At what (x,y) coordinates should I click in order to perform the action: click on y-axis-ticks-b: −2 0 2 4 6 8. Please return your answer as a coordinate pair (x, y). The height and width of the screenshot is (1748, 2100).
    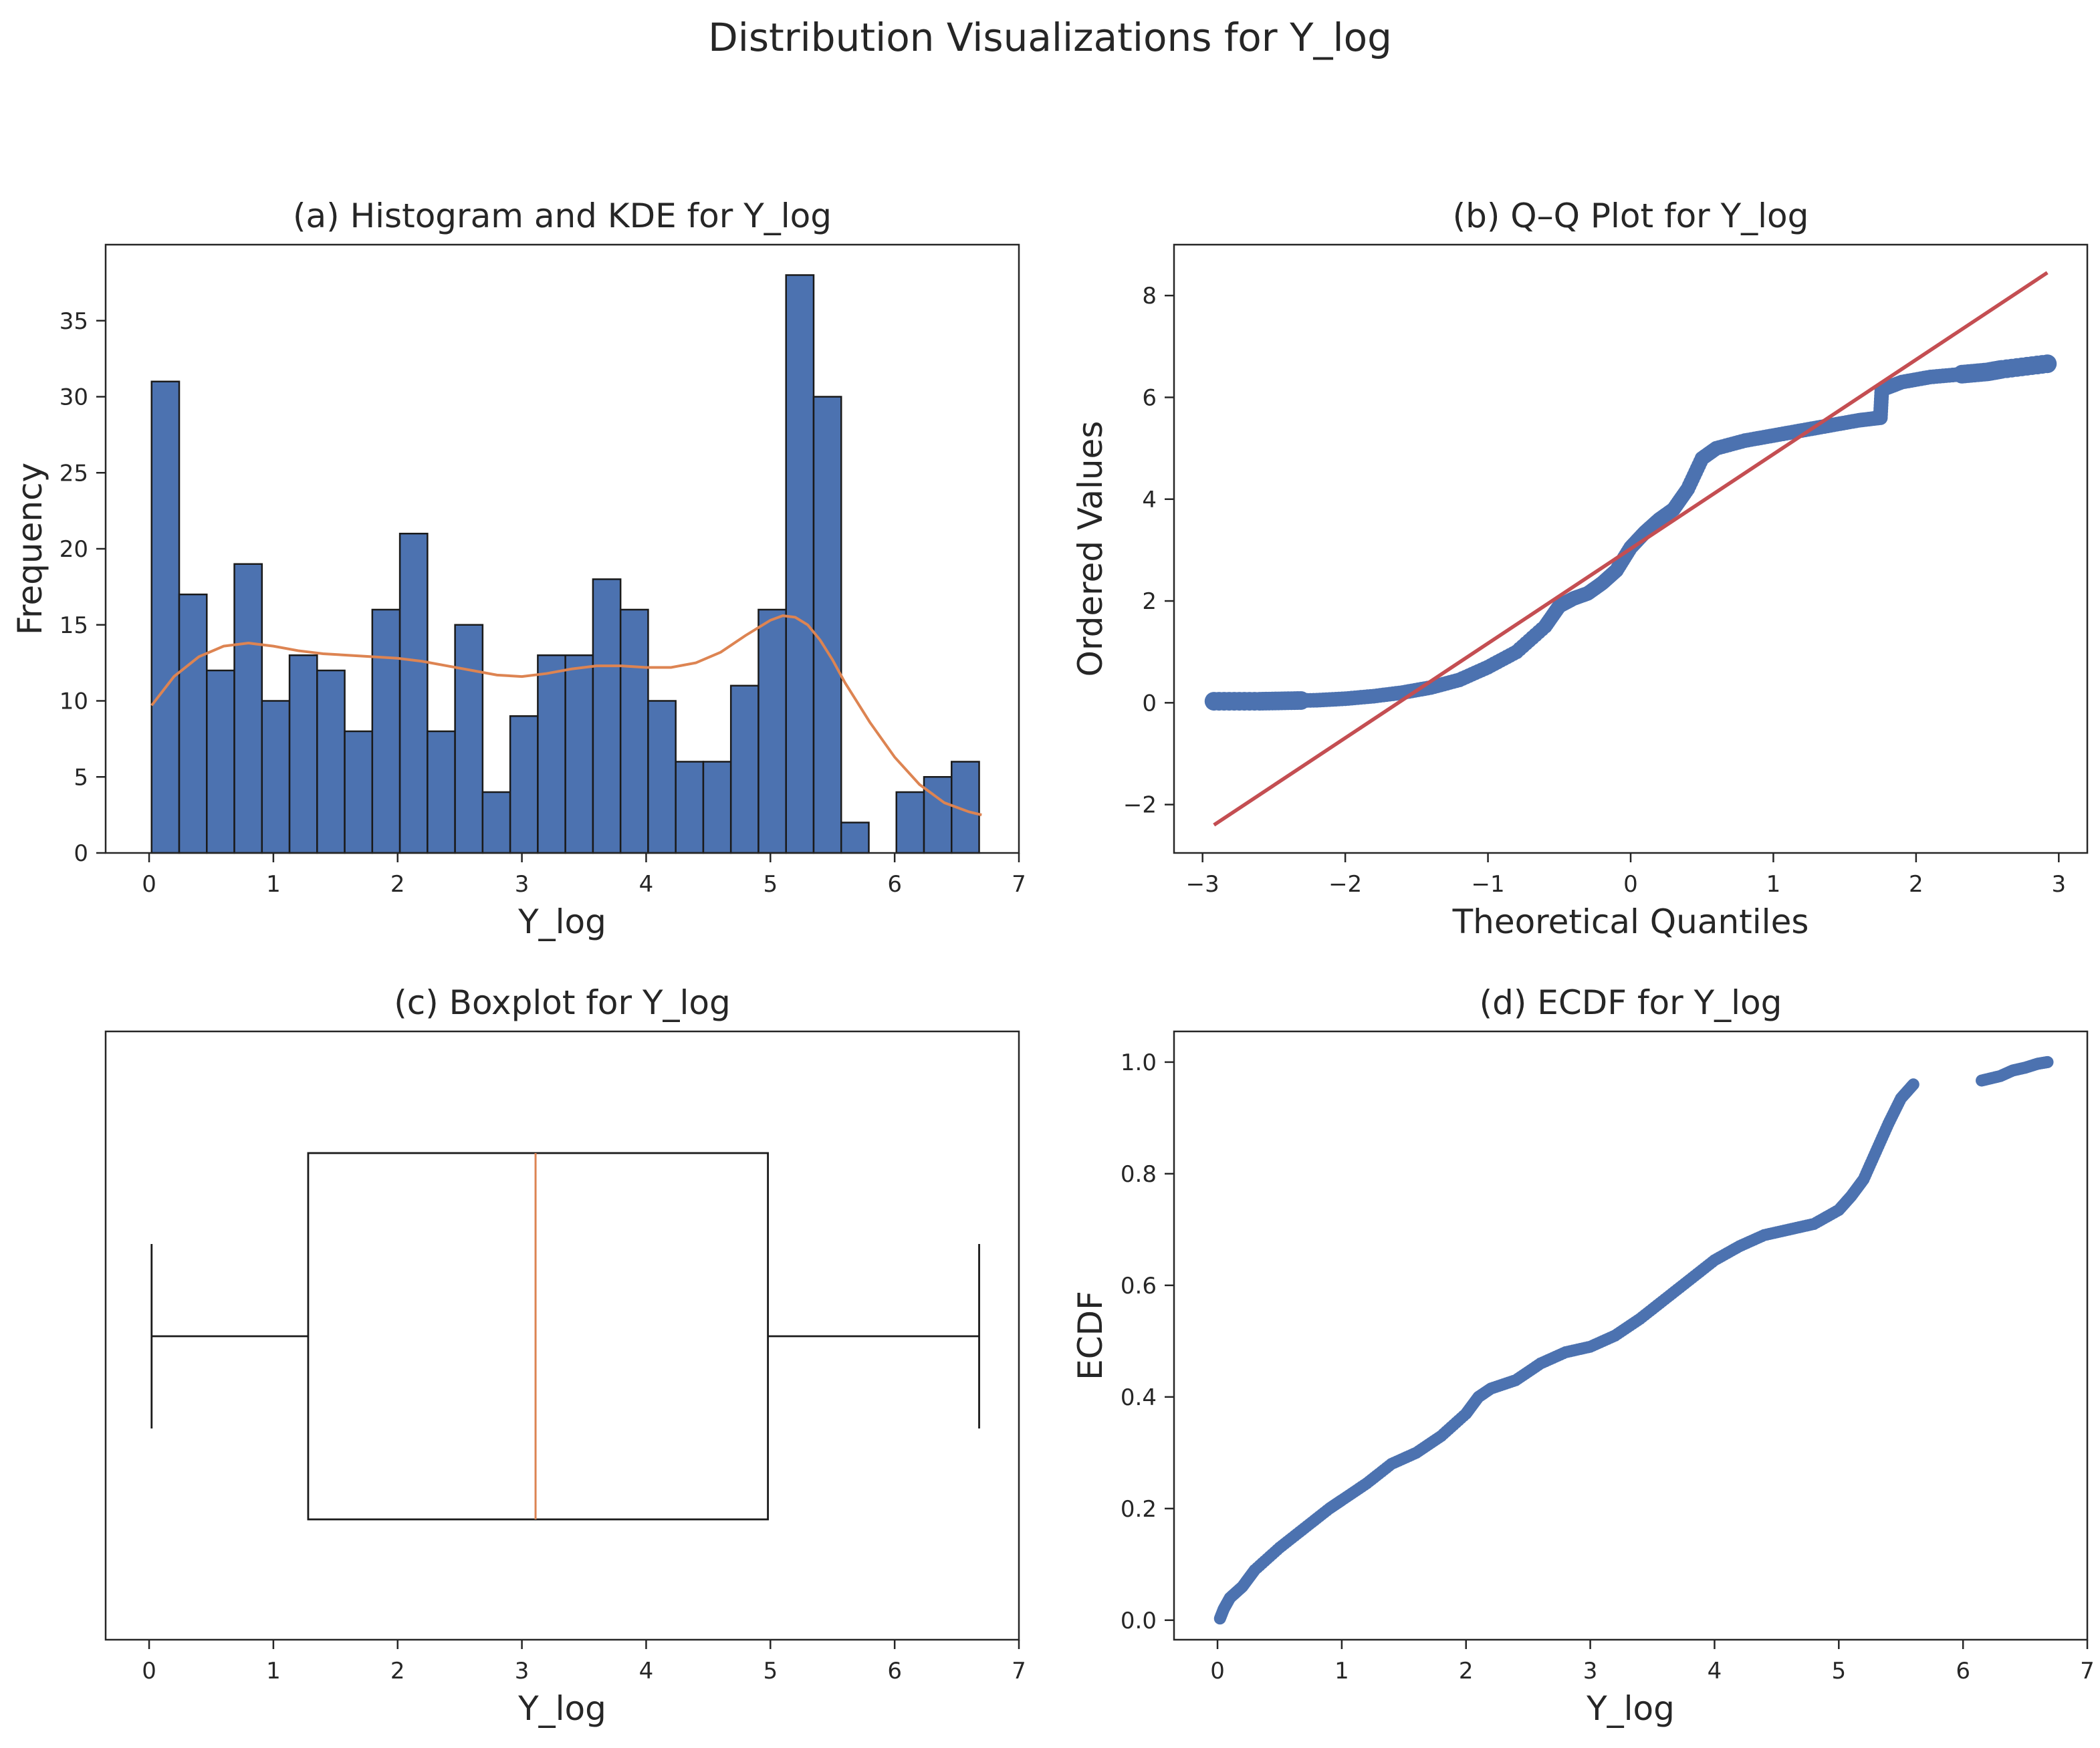
    Looking at the image, I should click on (1149, 551).